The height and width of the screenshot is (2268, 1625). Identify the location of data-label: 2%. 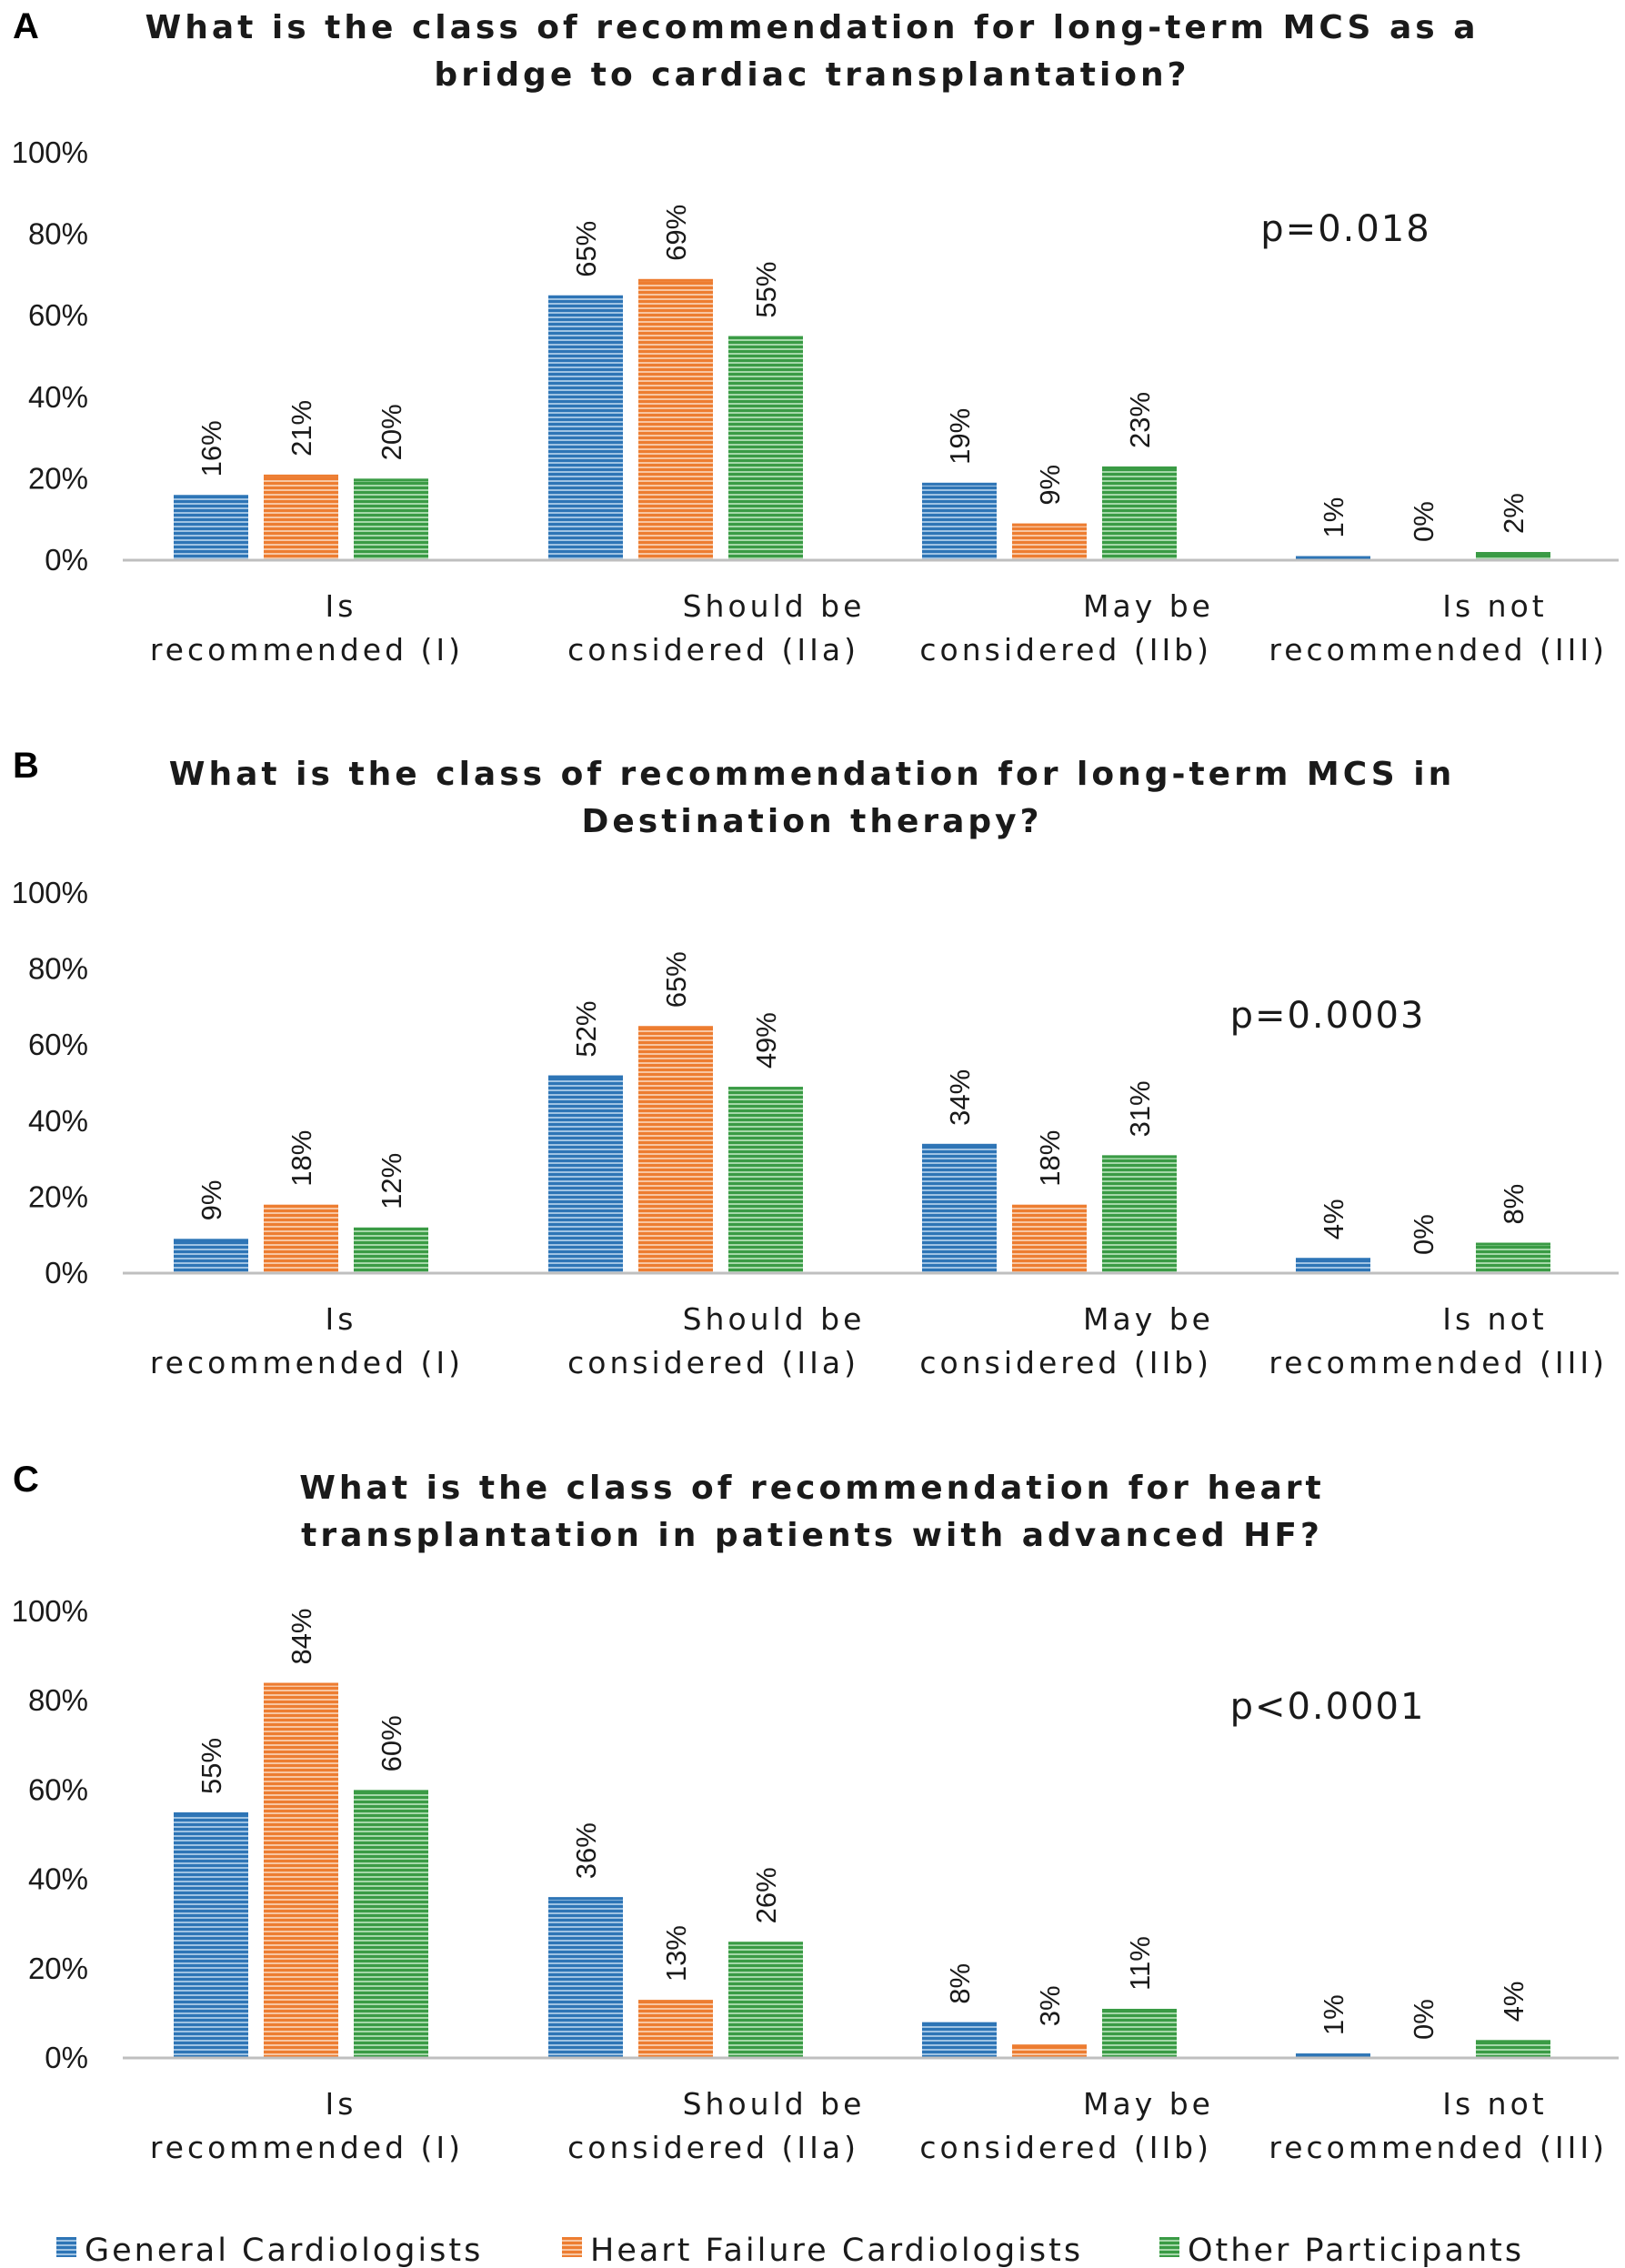
(1514, 513).